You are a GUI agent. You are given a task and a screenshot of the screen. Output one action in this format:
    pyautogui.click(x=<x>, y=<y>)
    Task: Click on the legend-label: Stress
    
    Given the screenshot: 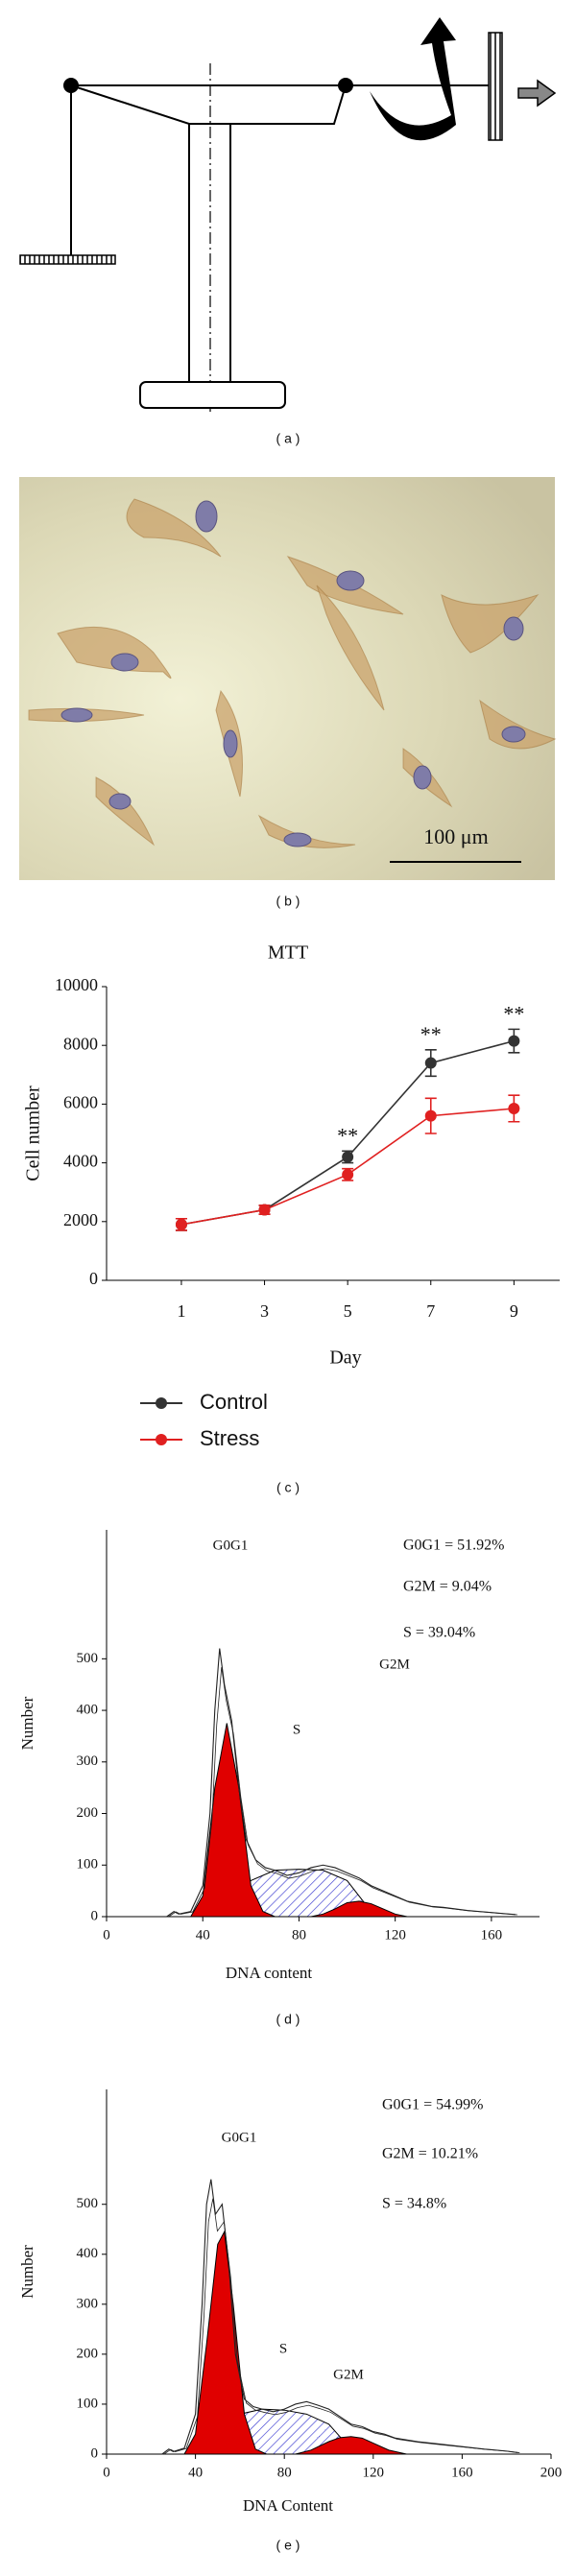 What is the action you would take?
    pyautogui.click(x=230, y=1438)
    